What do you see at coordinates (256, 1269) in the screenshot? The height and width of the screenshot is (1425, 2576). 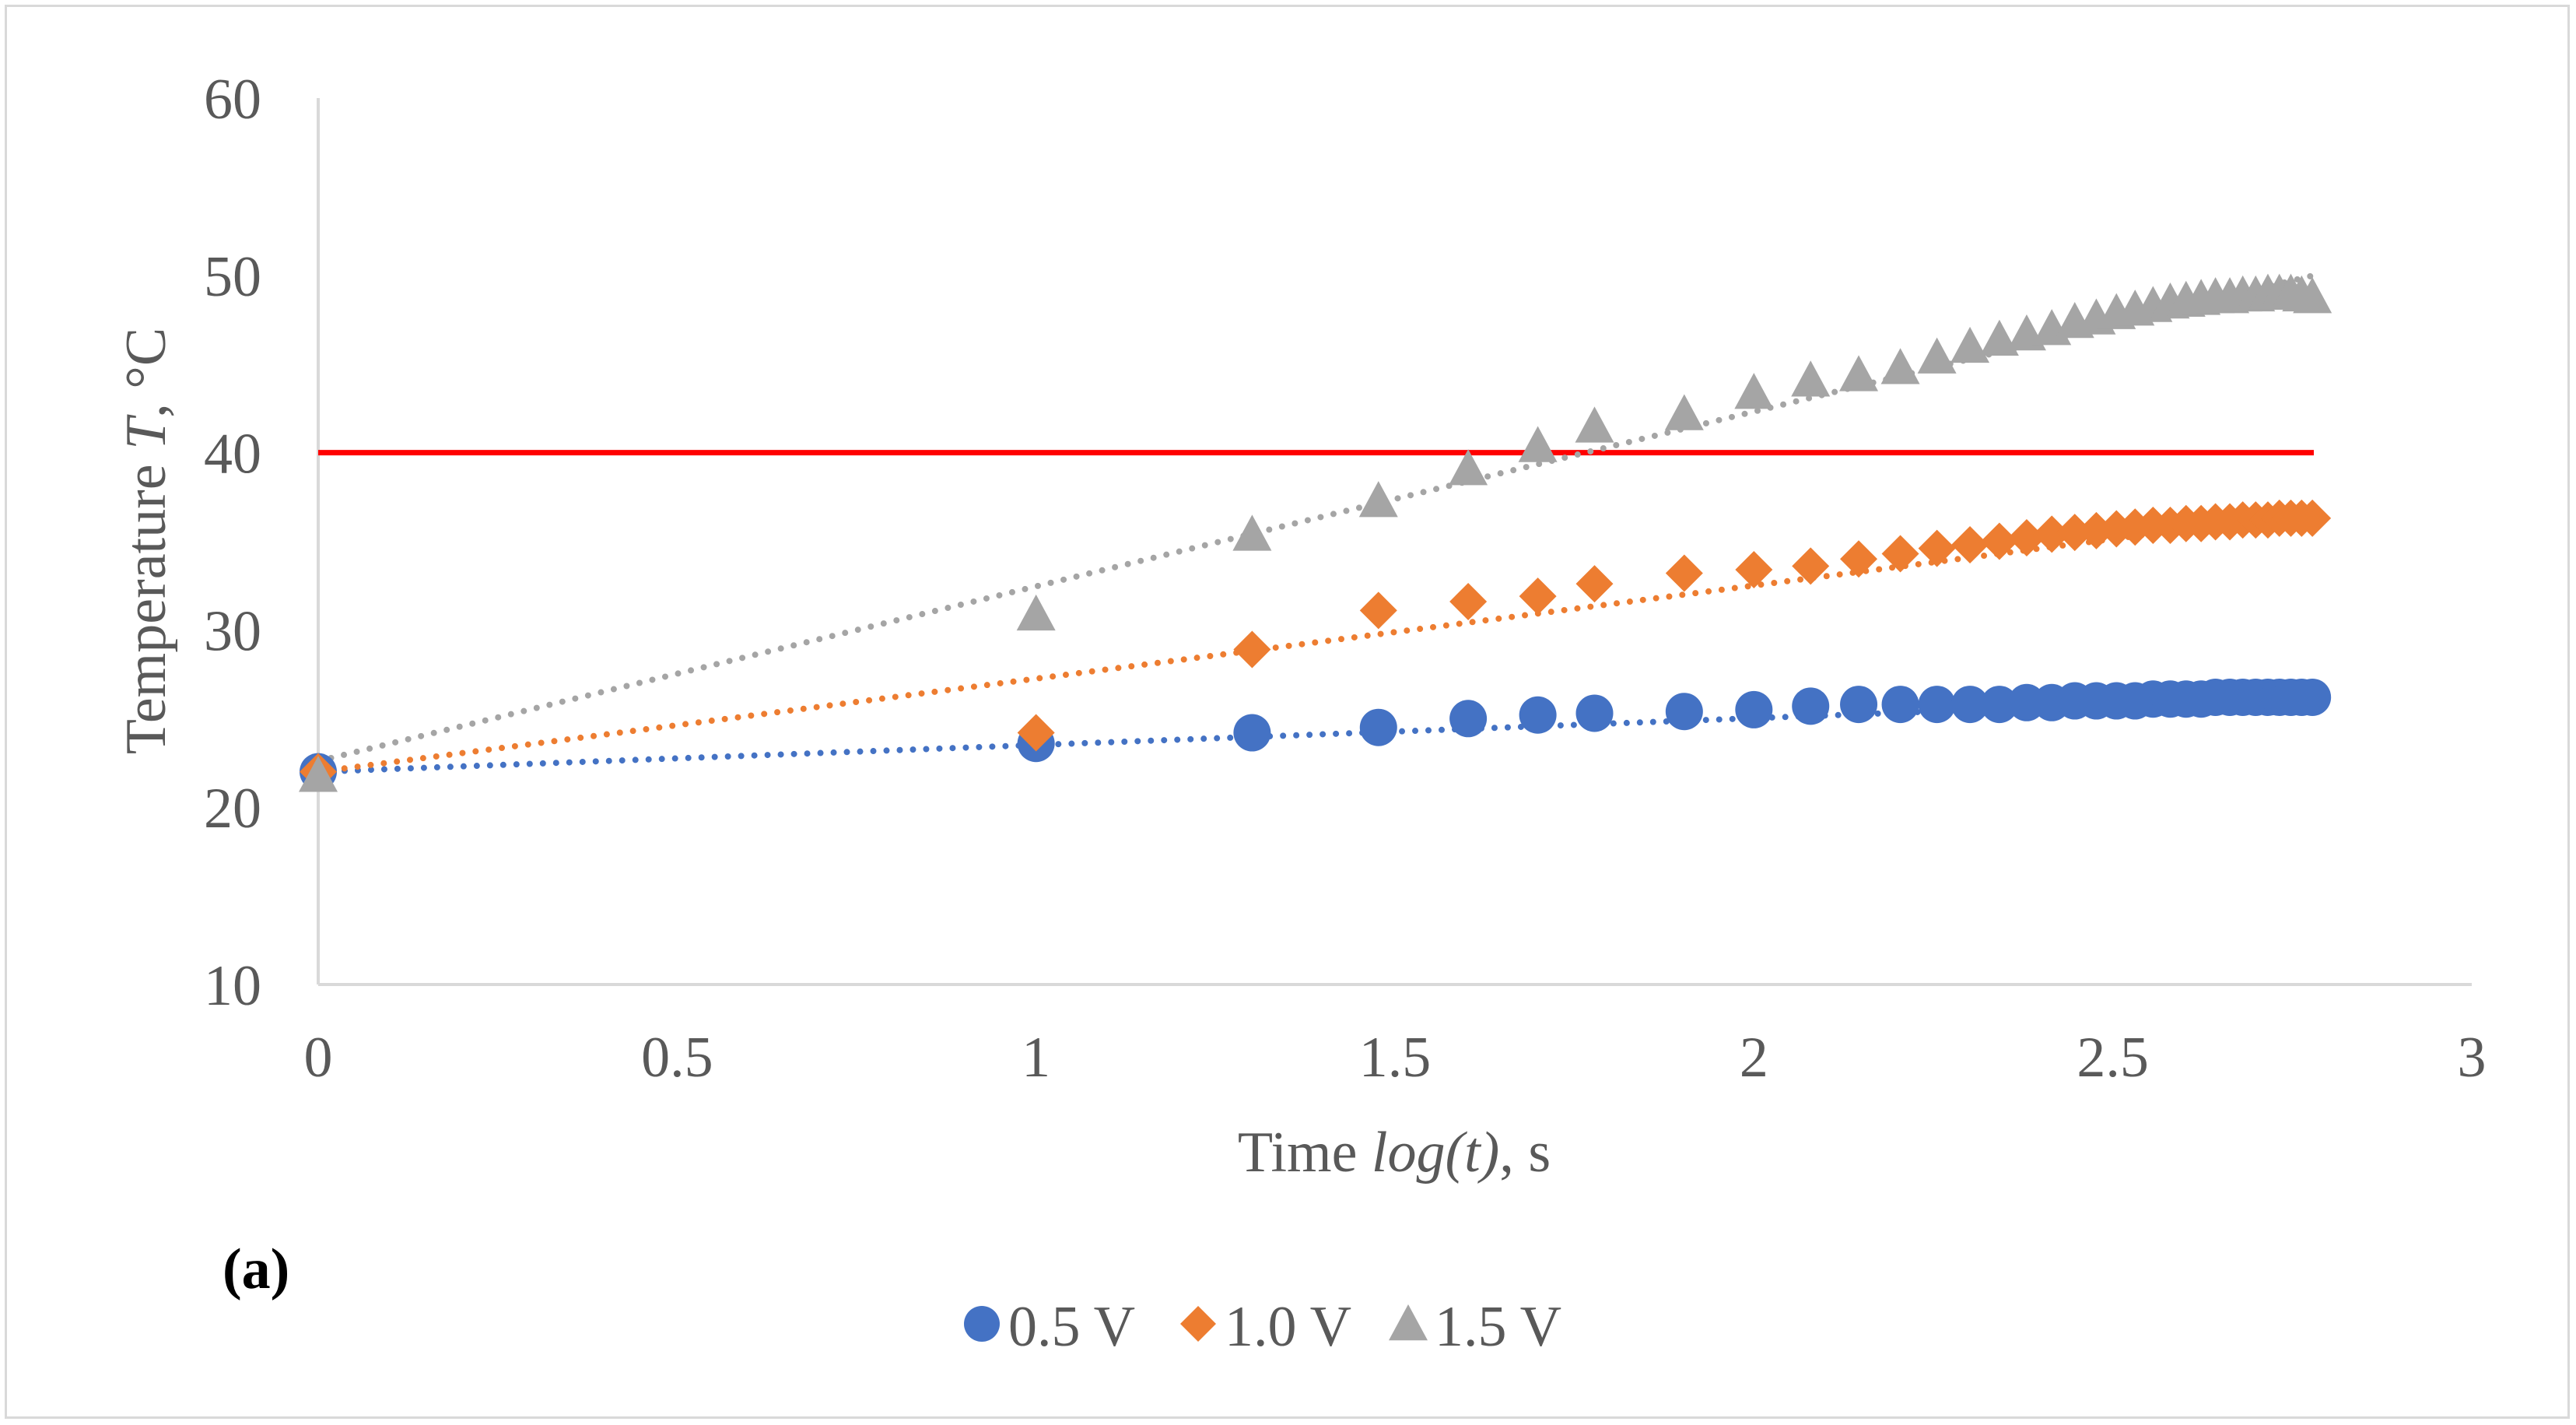 I see `panel-label: (a)` at bounding box center [256, 1269].